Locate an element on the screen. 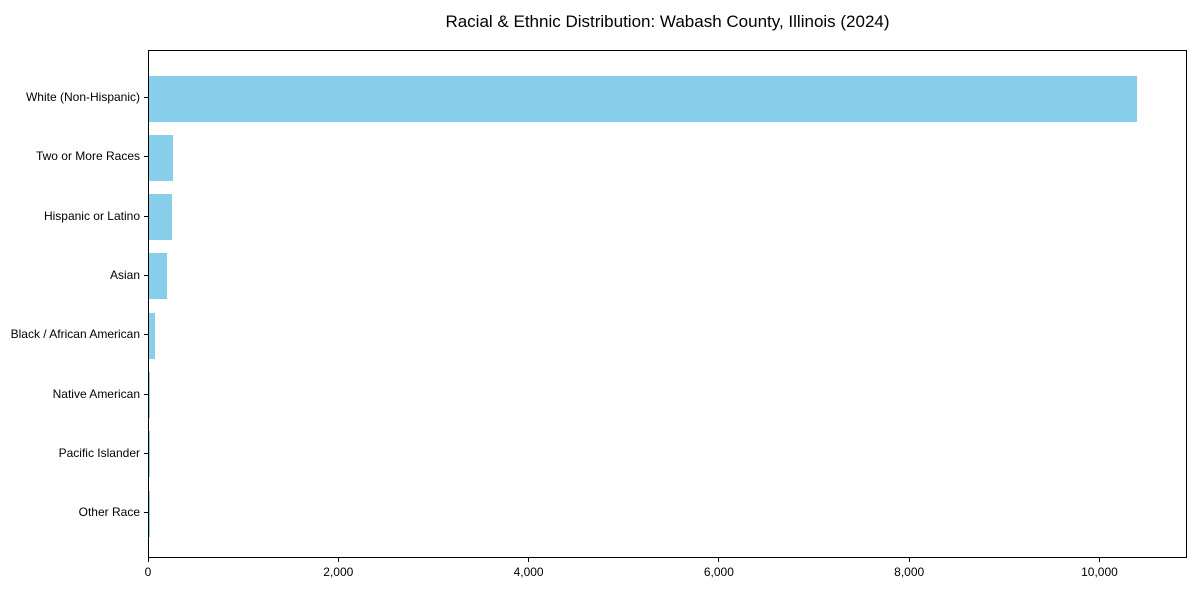 This screenshot has height=600, width=1200. bar-black-african-american is located at coordinates (152, 335).